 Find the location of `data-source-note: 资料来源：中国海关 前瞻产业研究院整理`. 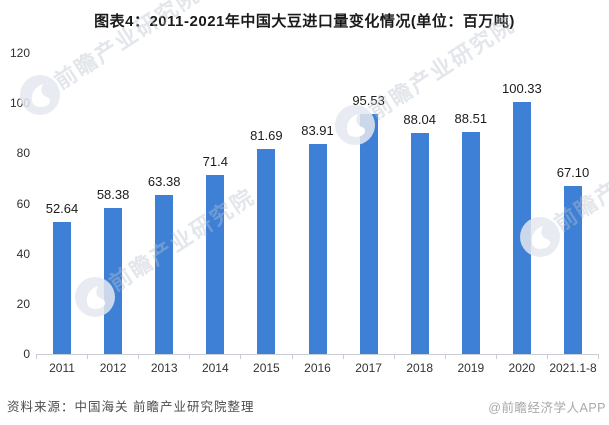

data-source-note: 资料来源：中国海关 前瞻产业研究院整理 is located at coordinates (131, 407).